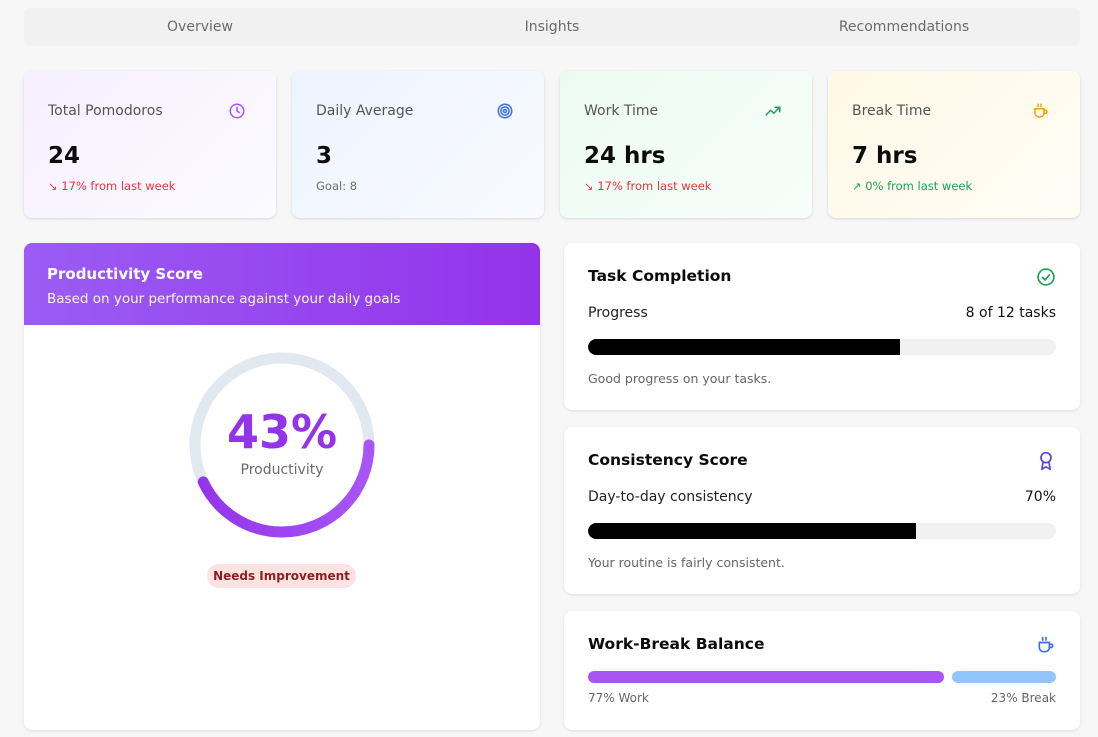 The height and width of the screenshot is (737, 1098). I want to click on tab-overview: Overview, so click(200, 27).